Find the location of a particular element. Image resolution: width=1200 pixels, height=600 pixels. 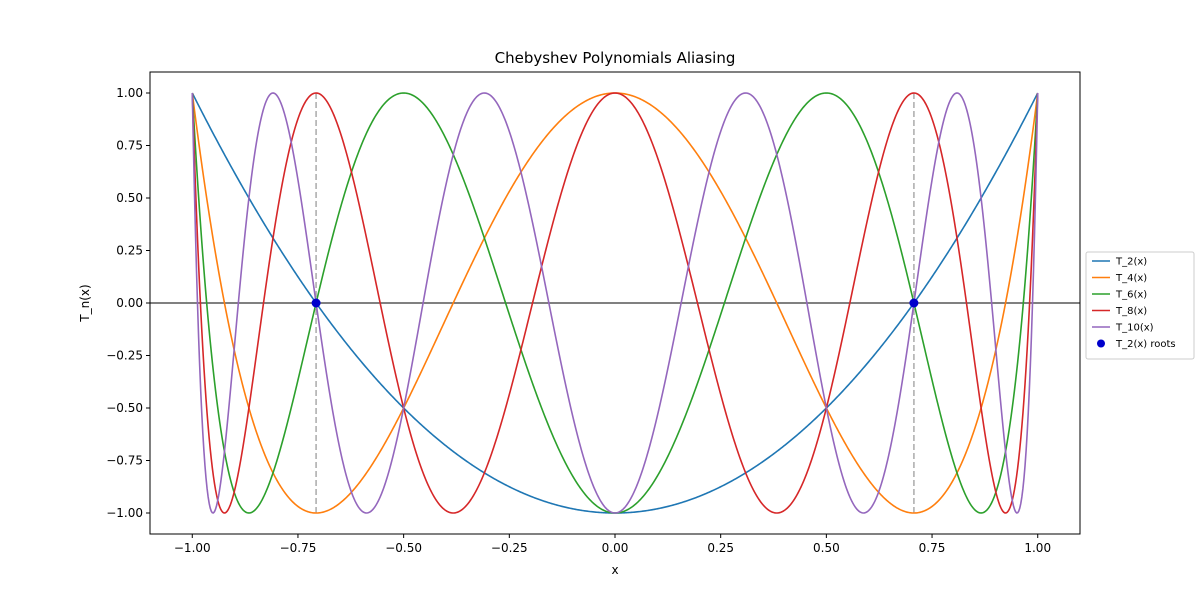

x-tick-label: 0.00 is located at coordinates (615, 548).